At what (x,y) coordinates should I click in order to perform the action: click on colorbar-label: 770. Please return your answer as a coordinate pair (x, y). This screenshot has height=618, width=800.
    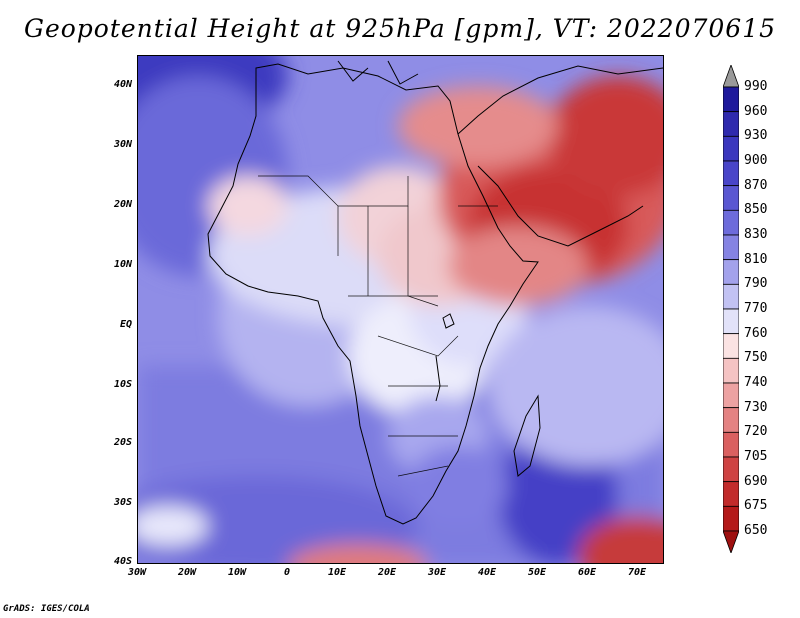
    Looking at the image, I should click on (756, 308).